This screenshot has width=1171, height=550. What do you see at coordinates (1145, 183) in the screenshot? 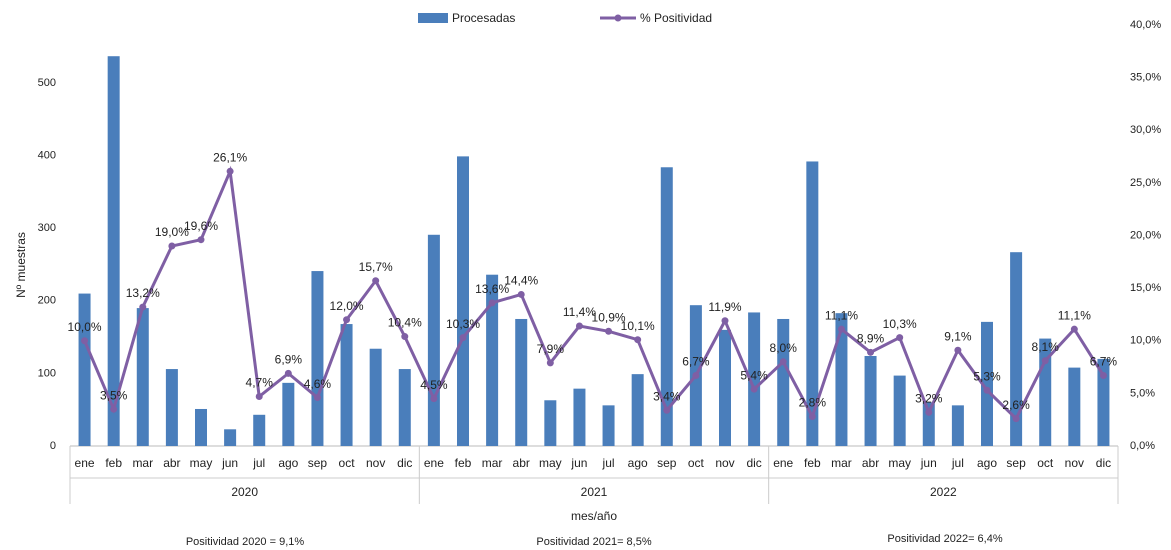
I see `y2-tick-label: 25,0%` at bounding box center [1145, 183].